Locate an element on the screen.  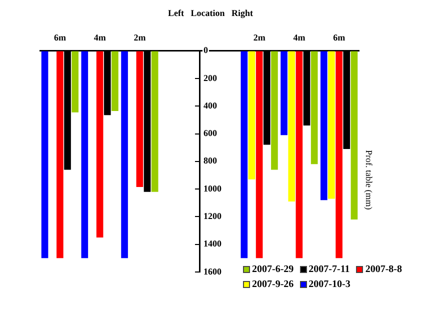
y-tick-label: 200 is located at coordinates (211, 77).